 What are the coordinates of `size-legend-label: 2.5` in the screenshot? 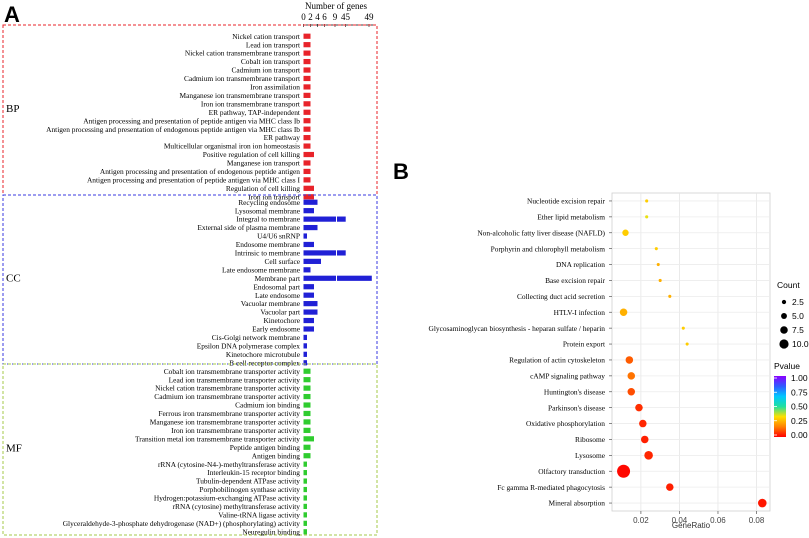 It's located at (798, 302).